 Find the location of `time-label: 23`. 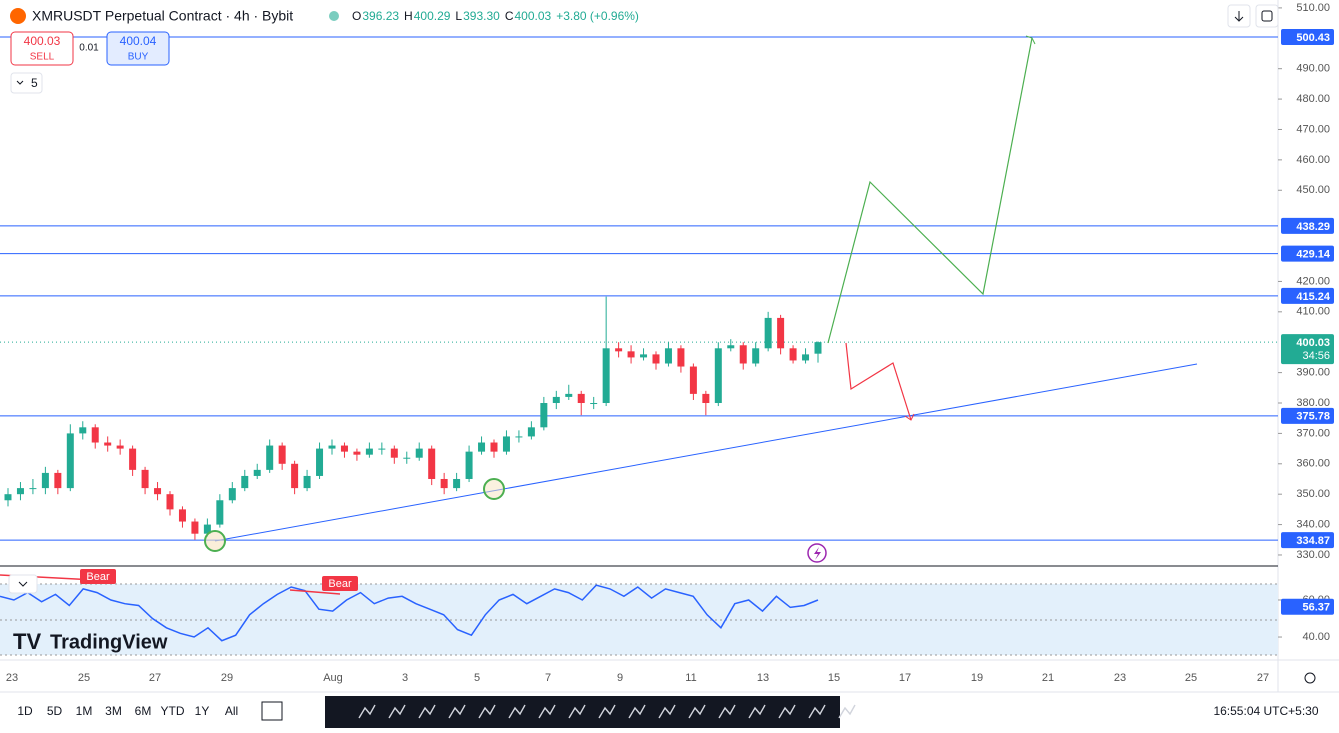

time-label: 23 is located at coordinates (12, 678).